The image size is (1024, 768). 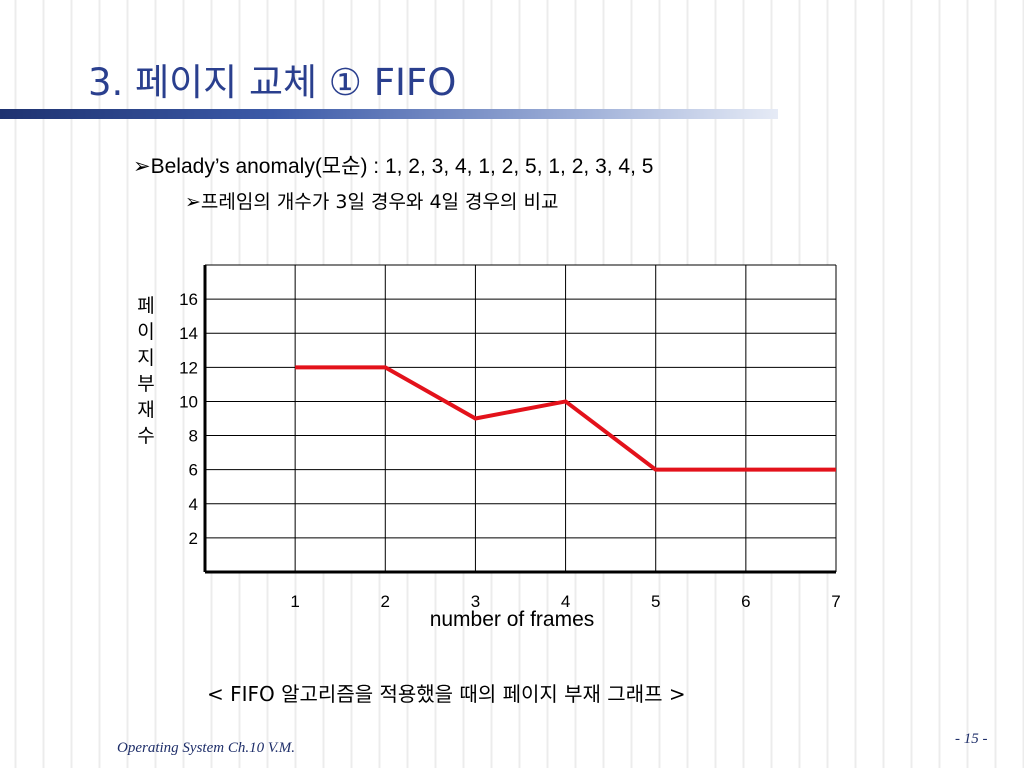 What do you see at coordinates (971, 739) in the screenshot?
I see `page-number: - 15 -` at bounding box center [971, 739].